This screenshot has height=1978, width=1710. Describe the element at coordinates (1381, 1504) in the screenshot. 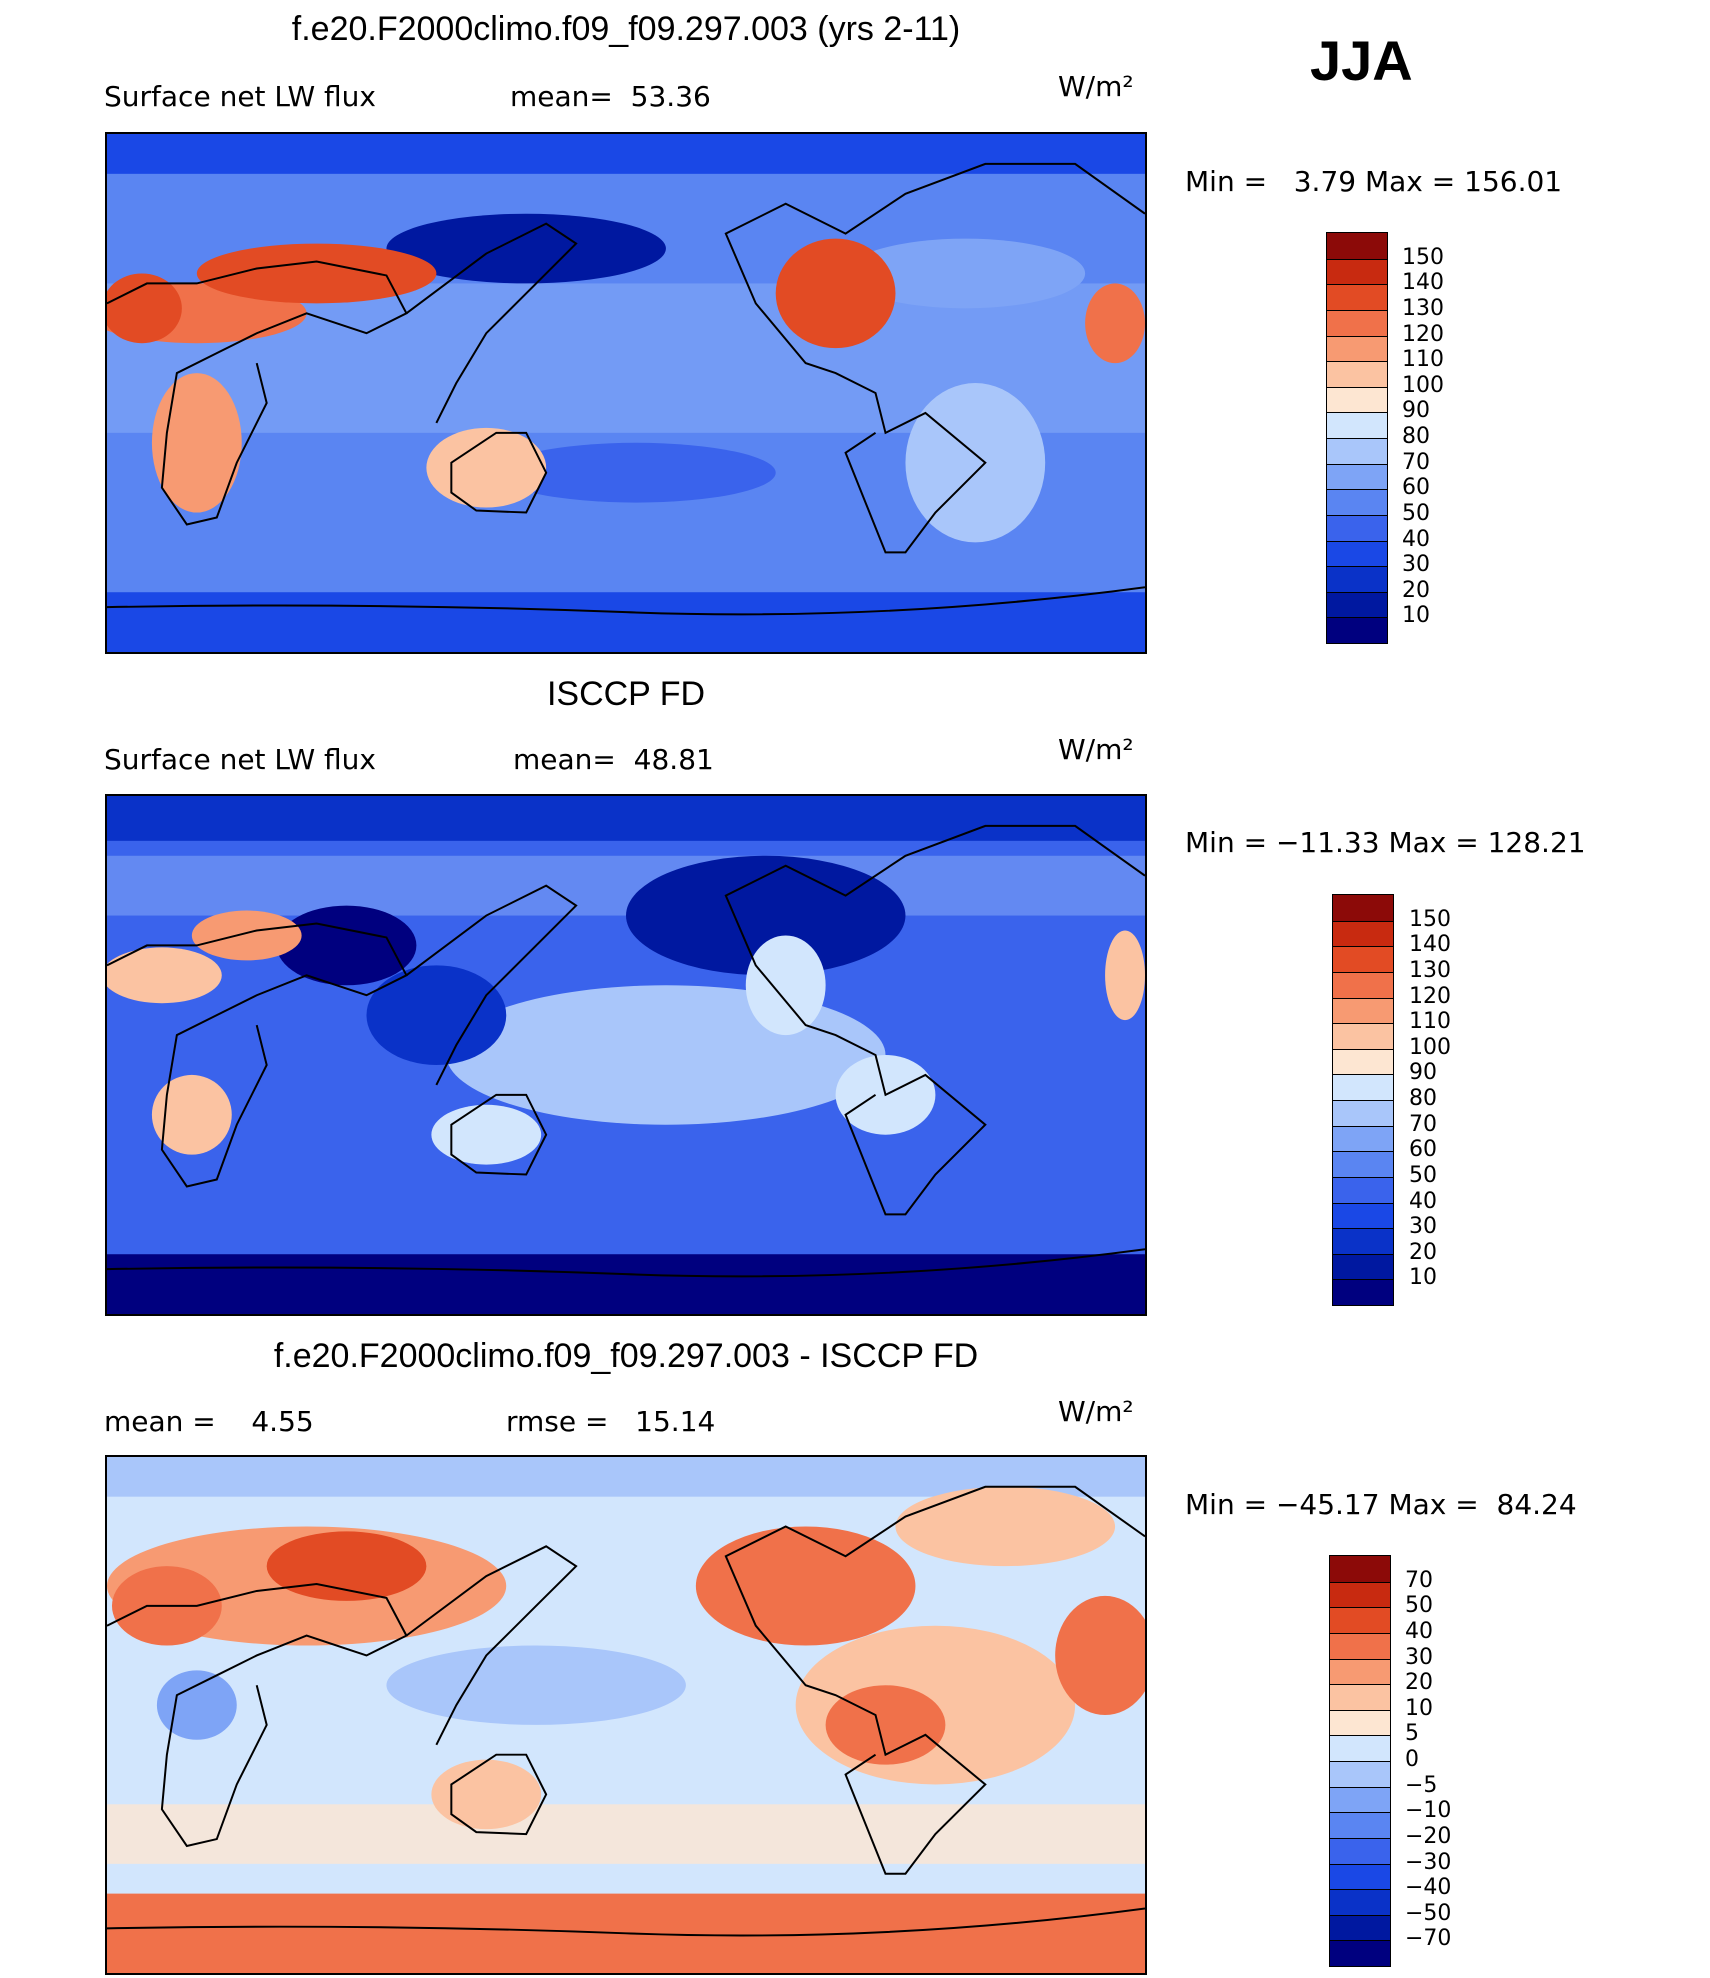

I see `panel3-minmax: Min = −45.17 Max = 84.24` at that location.